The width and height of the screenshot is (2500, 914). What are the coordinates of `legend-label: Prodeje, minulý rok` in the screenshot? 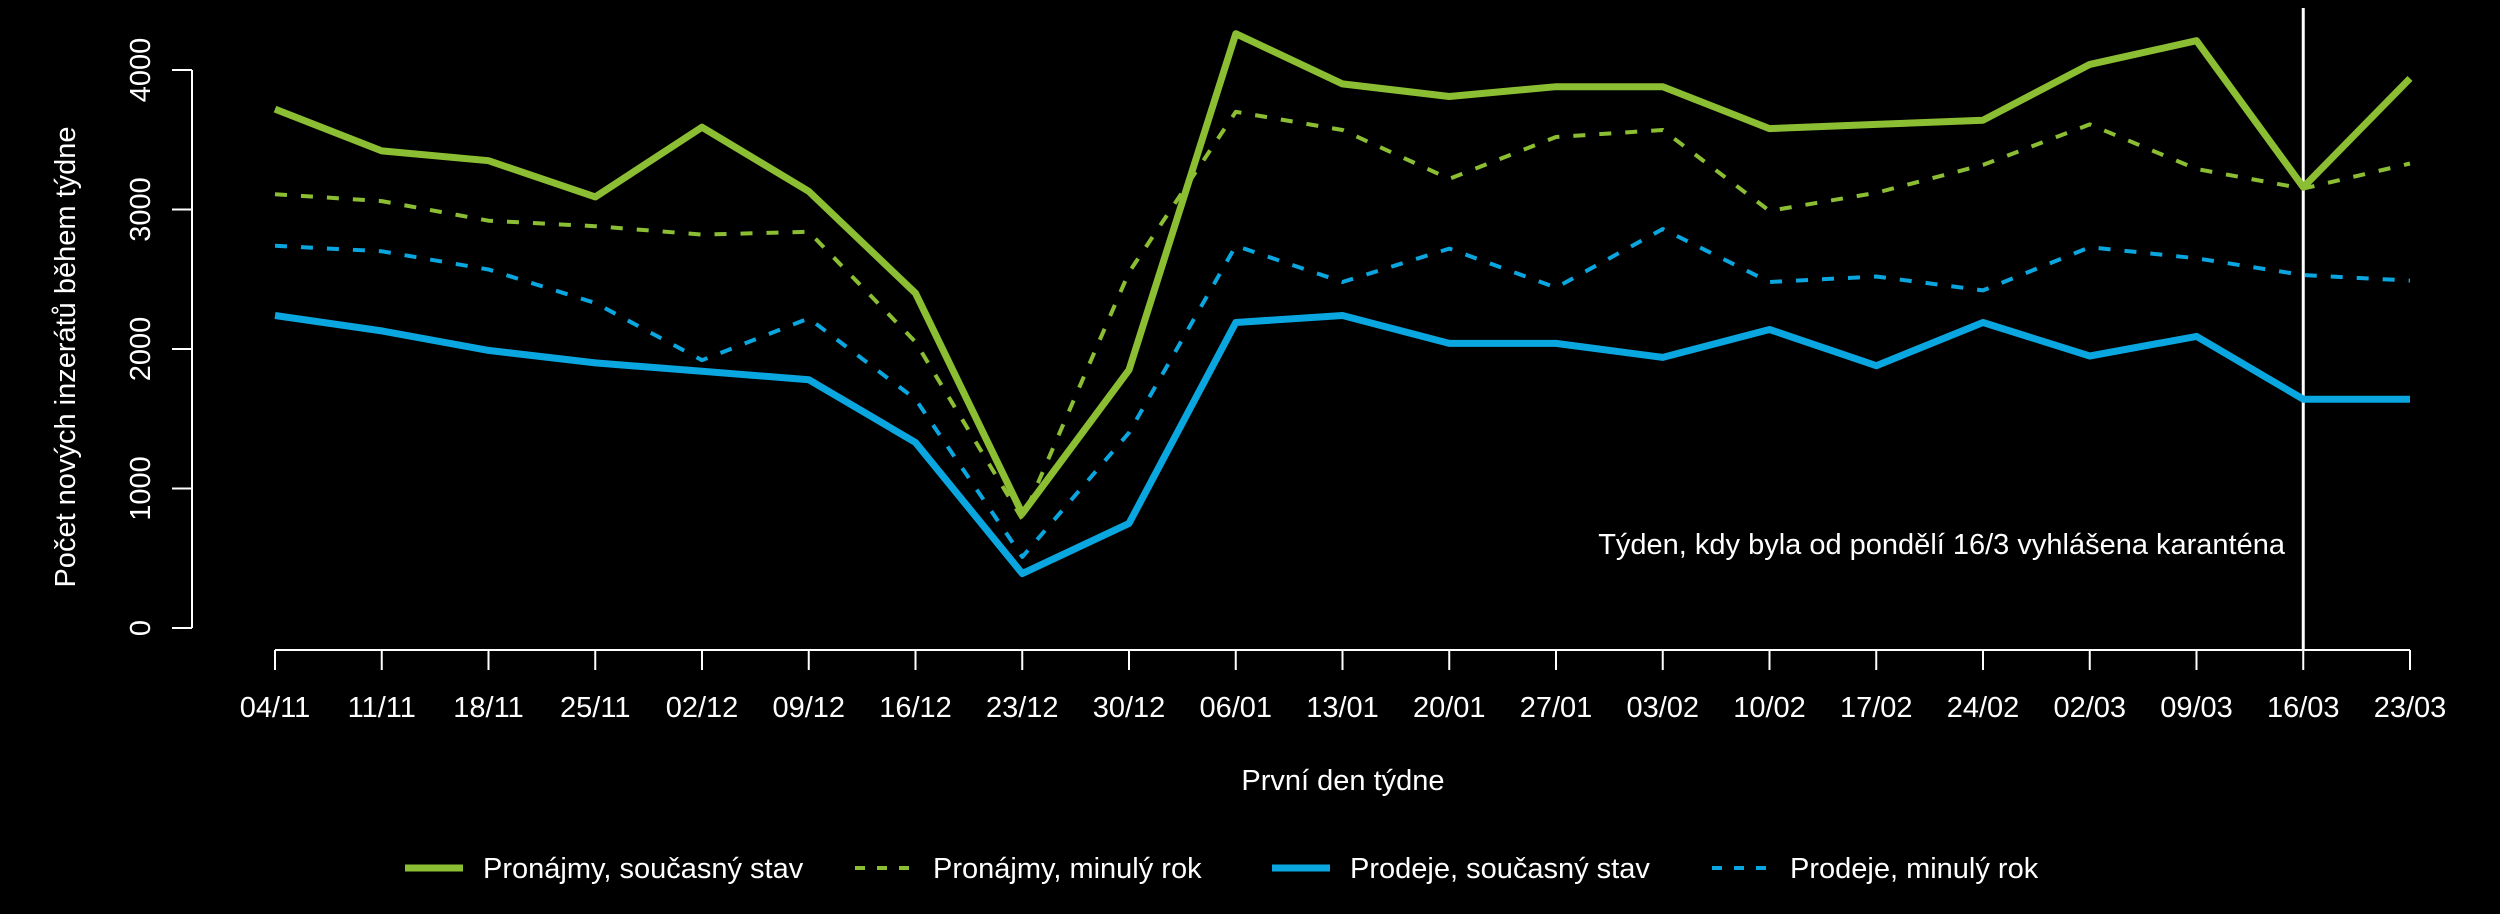 It's located at (1914, 869).